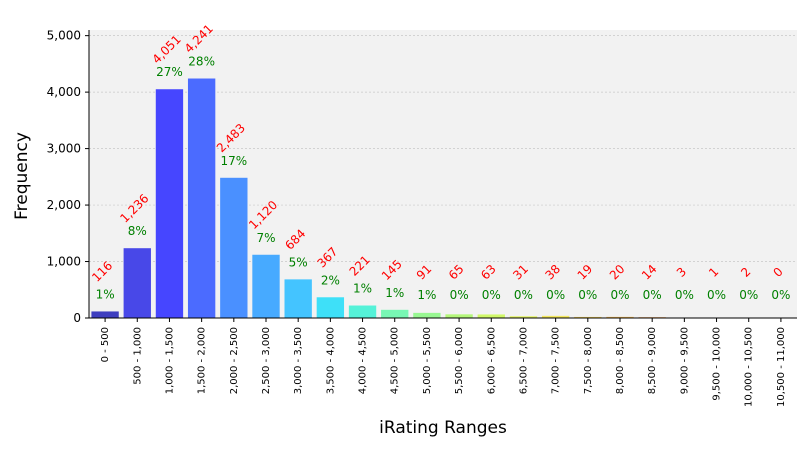 This screenshot has height=450, width=810. I want to click on x-tick-label: 0 - 500, so click(105, 344).